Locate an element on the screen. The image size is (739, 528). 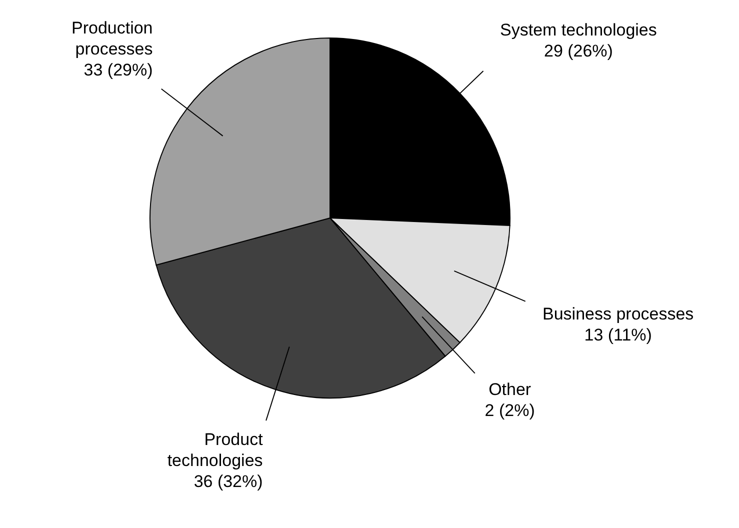
data-label: 36 (32%) is located at coordinates (228, 481).